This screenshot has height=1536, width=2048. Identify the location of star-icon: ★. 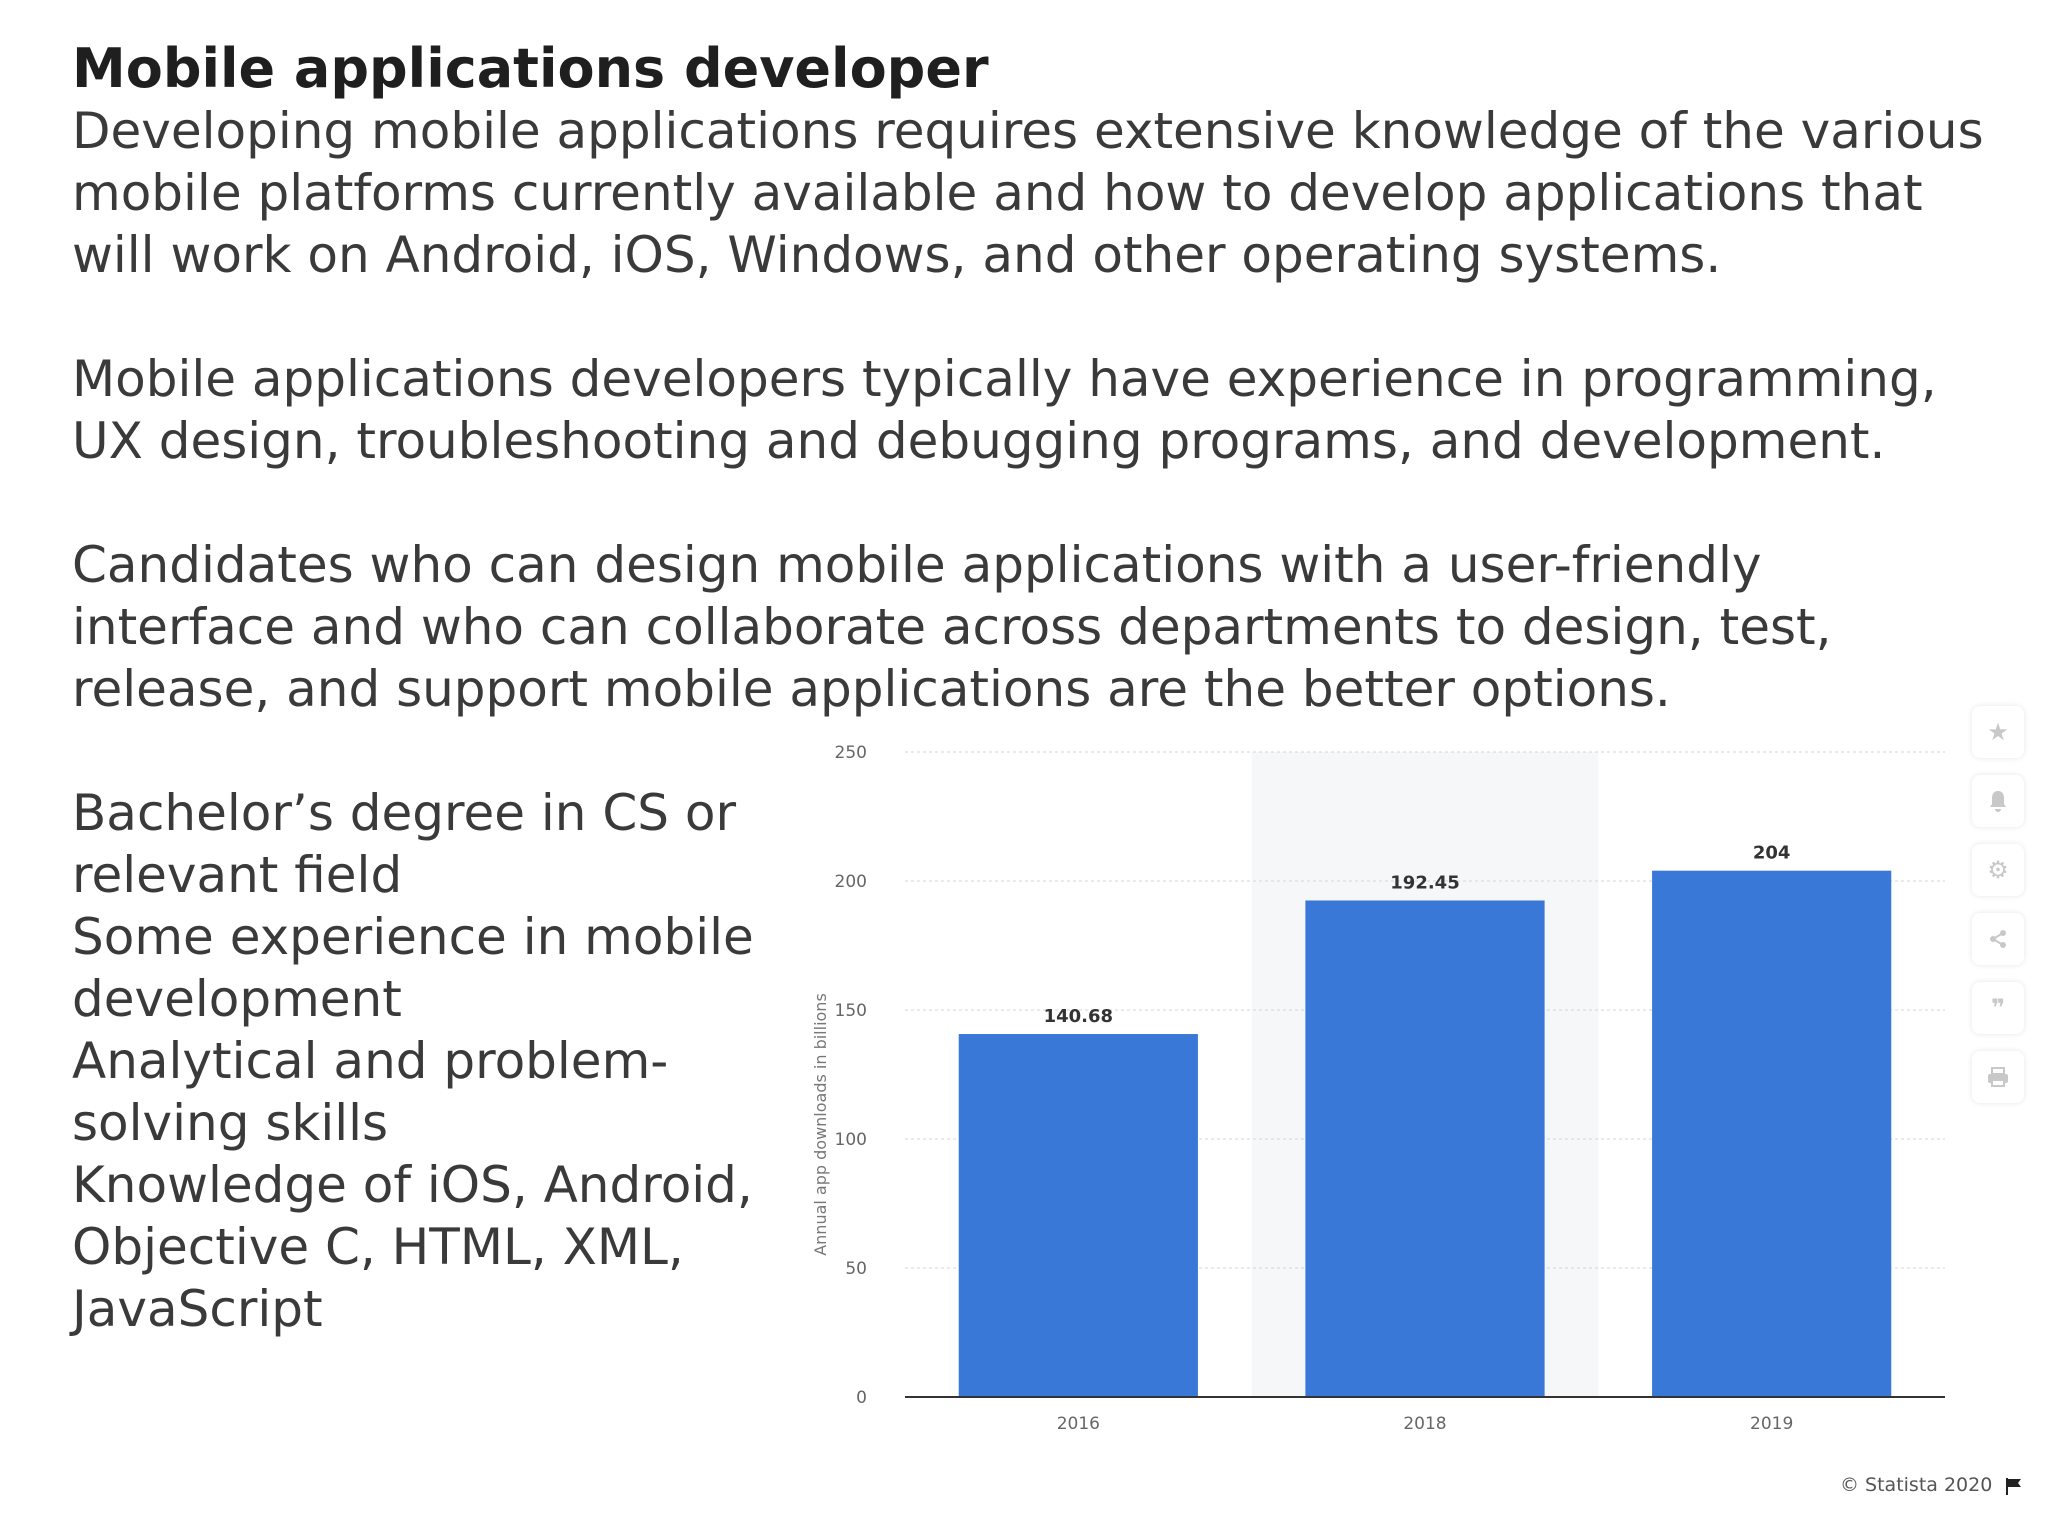
(1998, 732).